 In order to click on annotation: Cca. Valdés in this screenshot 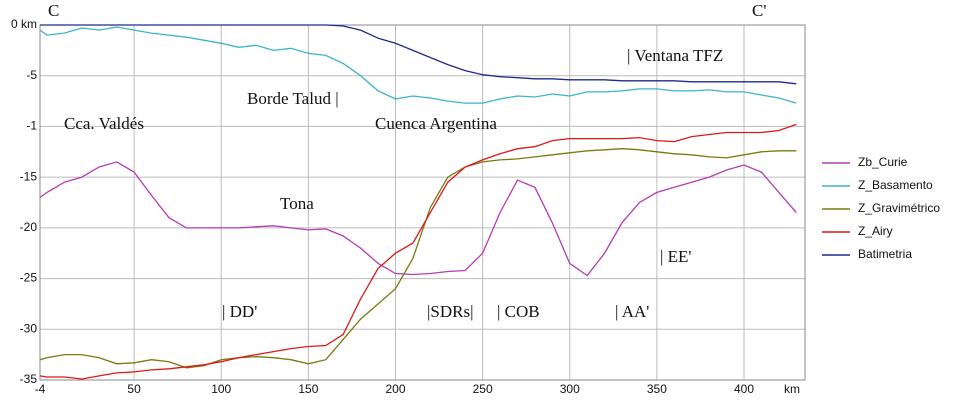, I will do `click(104, 123)`.